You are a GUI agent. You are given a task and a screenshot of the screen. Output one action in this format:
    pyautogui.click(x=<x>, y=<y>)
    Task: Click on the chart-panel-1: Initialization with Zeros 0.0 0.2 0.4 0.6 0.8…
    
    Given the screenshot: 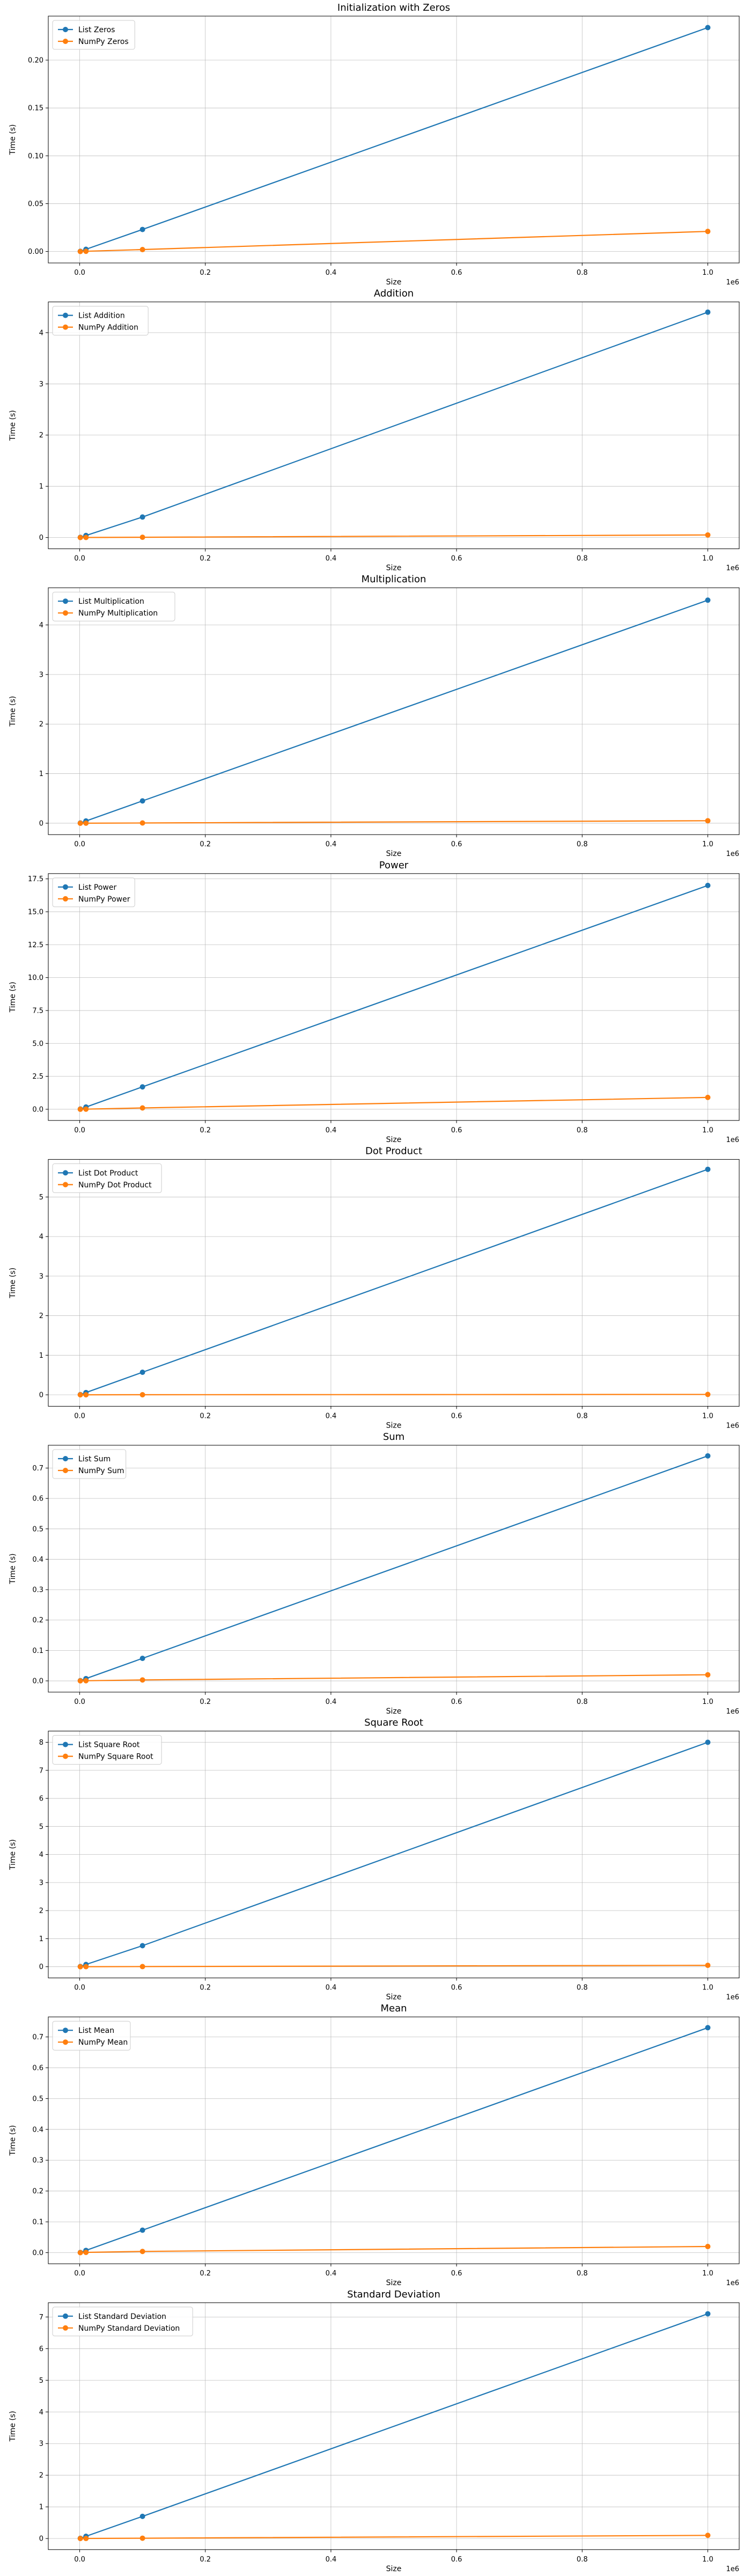 What is the action you would take?
    pyautogui.click(x=374, y=144)
    